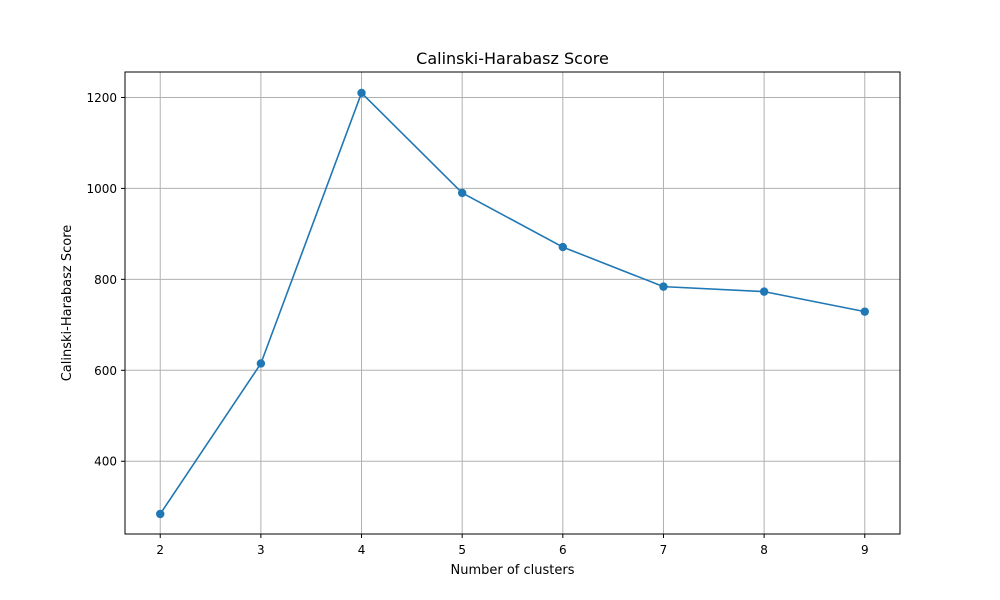 The image size is (1000, 600). I want to click on y-tick-label: 600, so click(105, 371).